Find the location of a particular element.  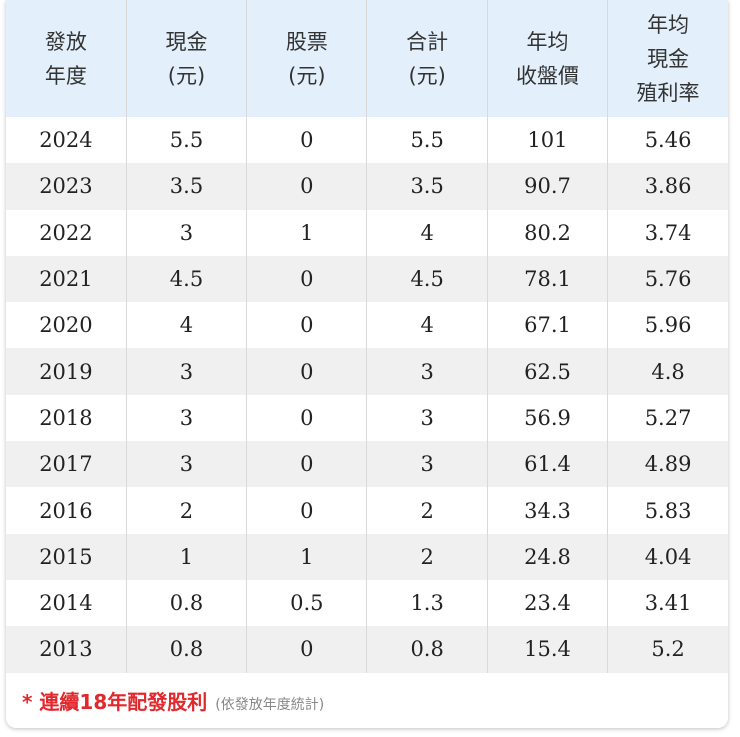

table-cell: 2024 is located at coordinates (66, 140).